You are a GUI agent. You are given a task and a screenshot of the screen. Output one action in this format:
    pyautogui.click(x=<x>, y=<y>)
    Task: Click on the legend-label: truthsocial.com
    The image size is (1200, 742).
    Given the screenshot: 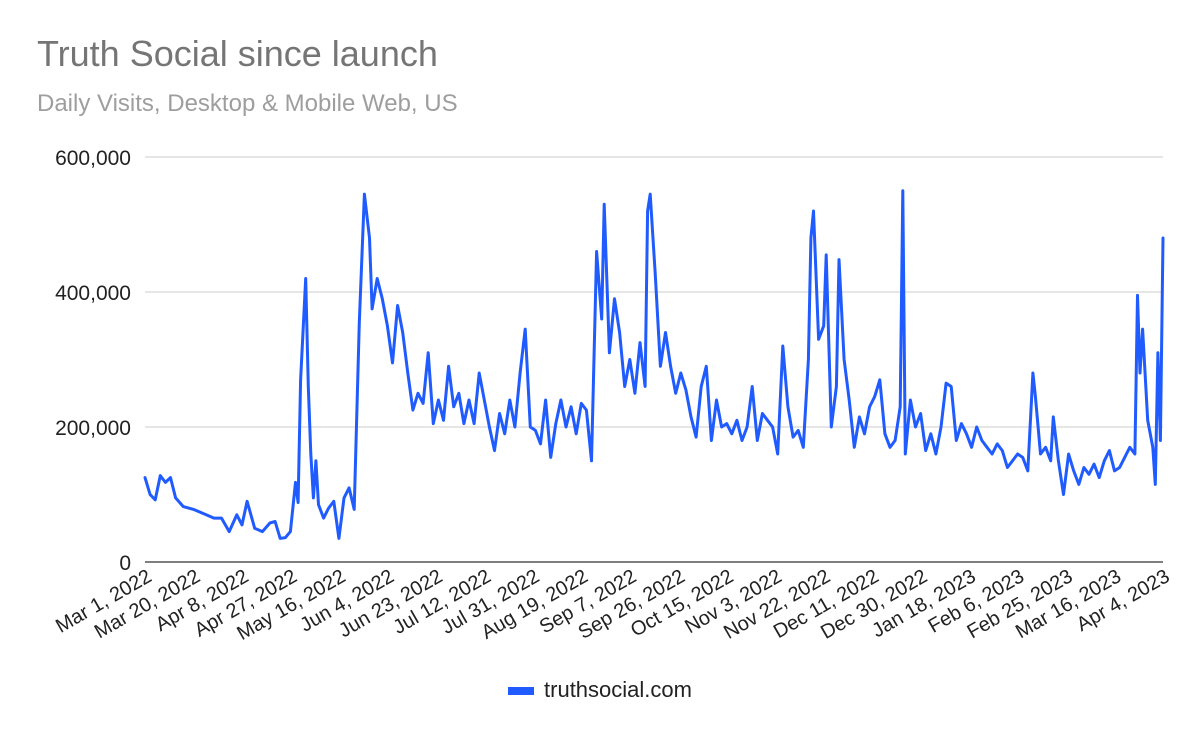 What is the action you would take?
    pyautogui.click(x=618, y=689)
    